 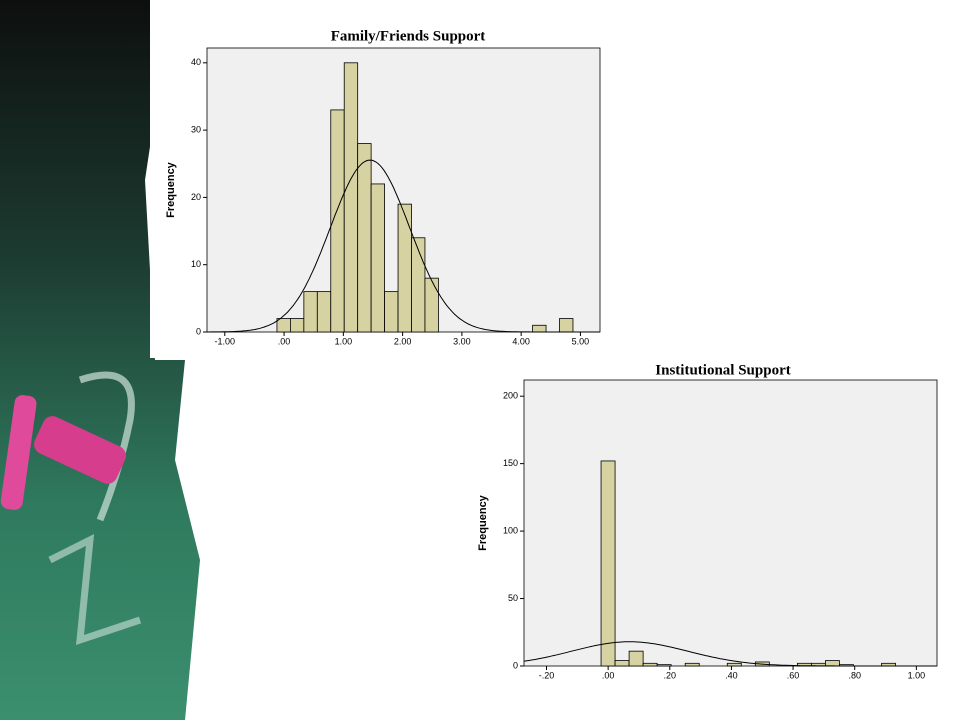 What do you see at coordinates (513, 598) in the screenshot?
I see `y-tick-label: 50` at bounding box center [513, 598].